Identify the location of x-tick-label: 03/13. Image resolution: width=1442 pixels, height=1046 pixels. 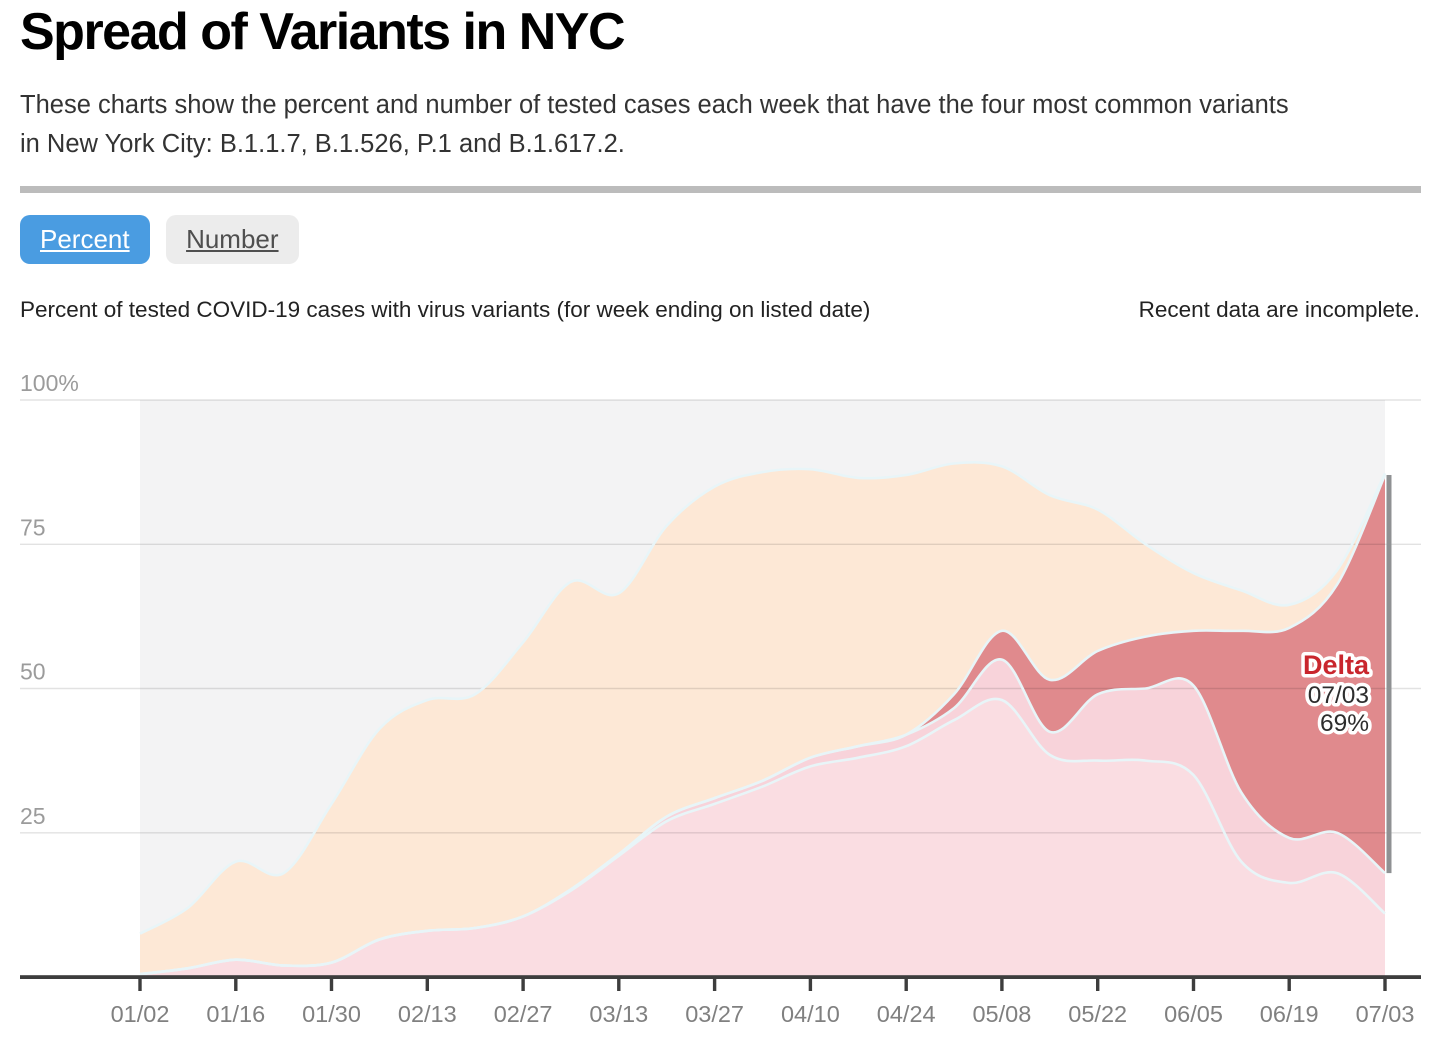
(618, 1014).